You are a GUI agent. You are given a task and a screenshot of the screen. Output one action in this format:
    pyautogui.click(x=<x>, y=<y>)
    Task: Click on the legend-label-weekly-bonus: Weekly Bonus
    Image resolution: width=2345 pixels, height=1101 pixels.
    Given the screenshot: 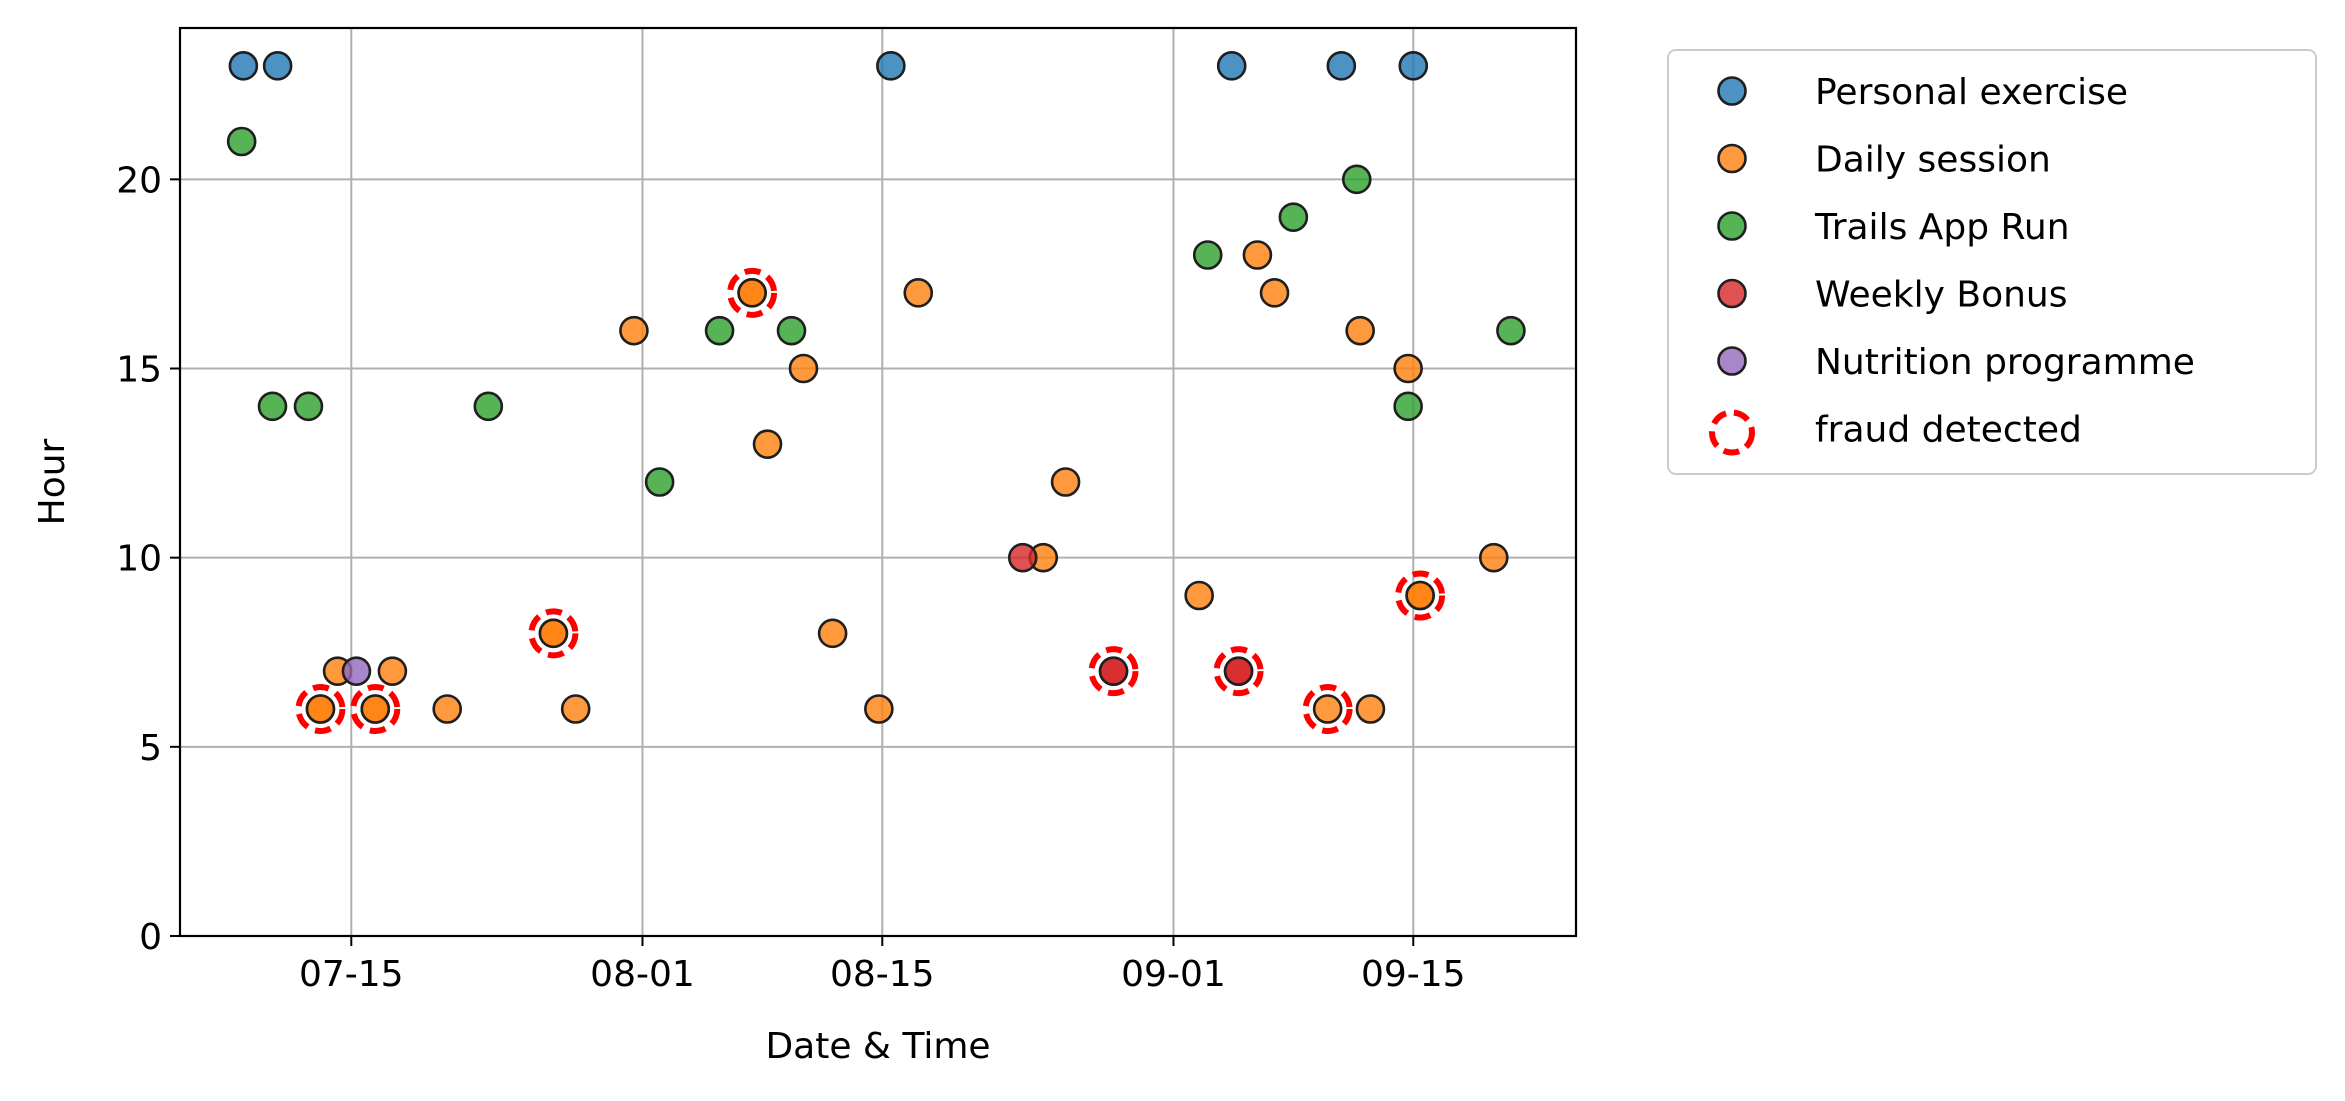 What is the action you would take?
    pyautogui.click(x=1941, y=295)
    